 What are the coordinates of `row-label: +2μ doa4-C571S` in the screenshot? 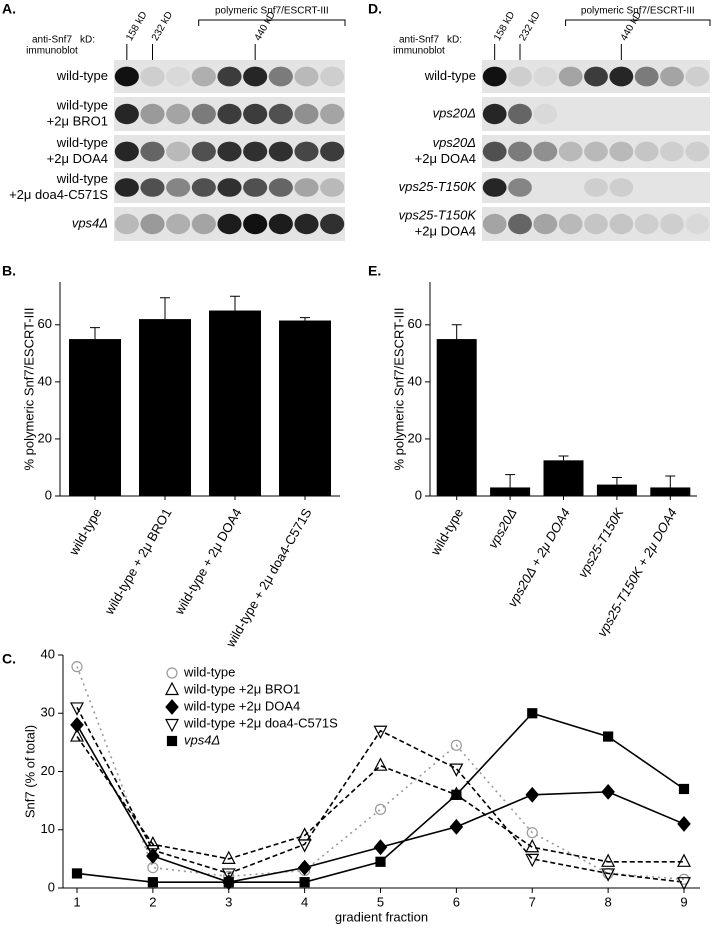 It's located at (58, 194).